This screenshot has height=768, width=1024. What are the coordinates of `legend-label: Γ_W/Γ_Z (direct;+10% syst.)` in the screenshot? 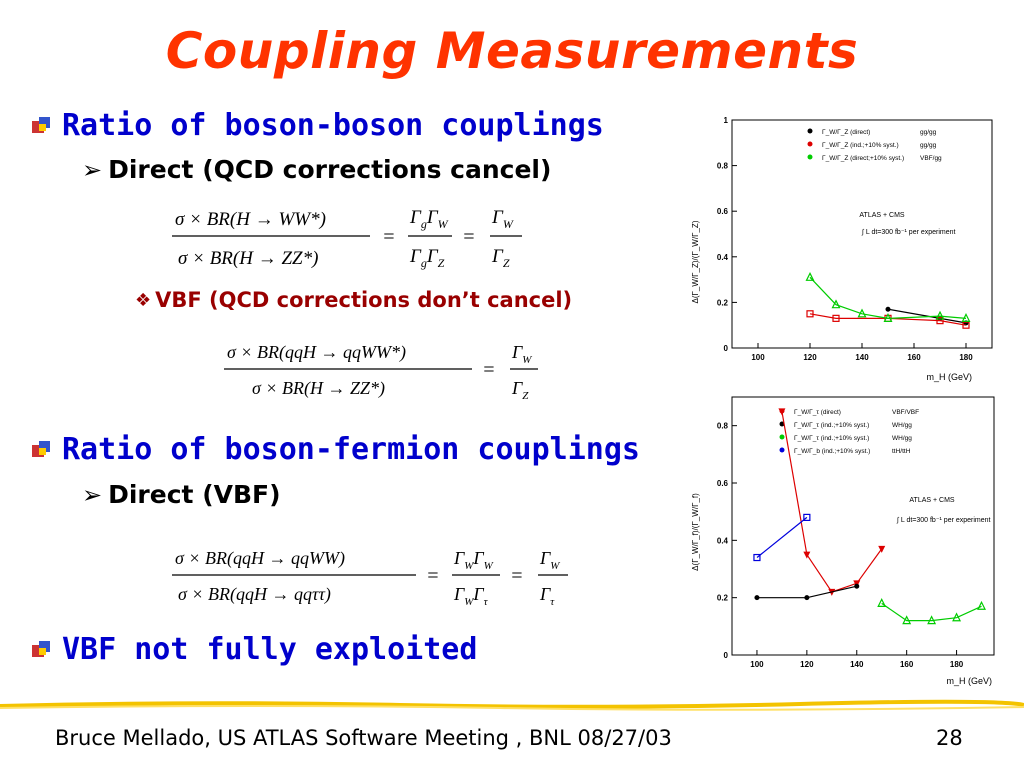 It's located at (863, 158).